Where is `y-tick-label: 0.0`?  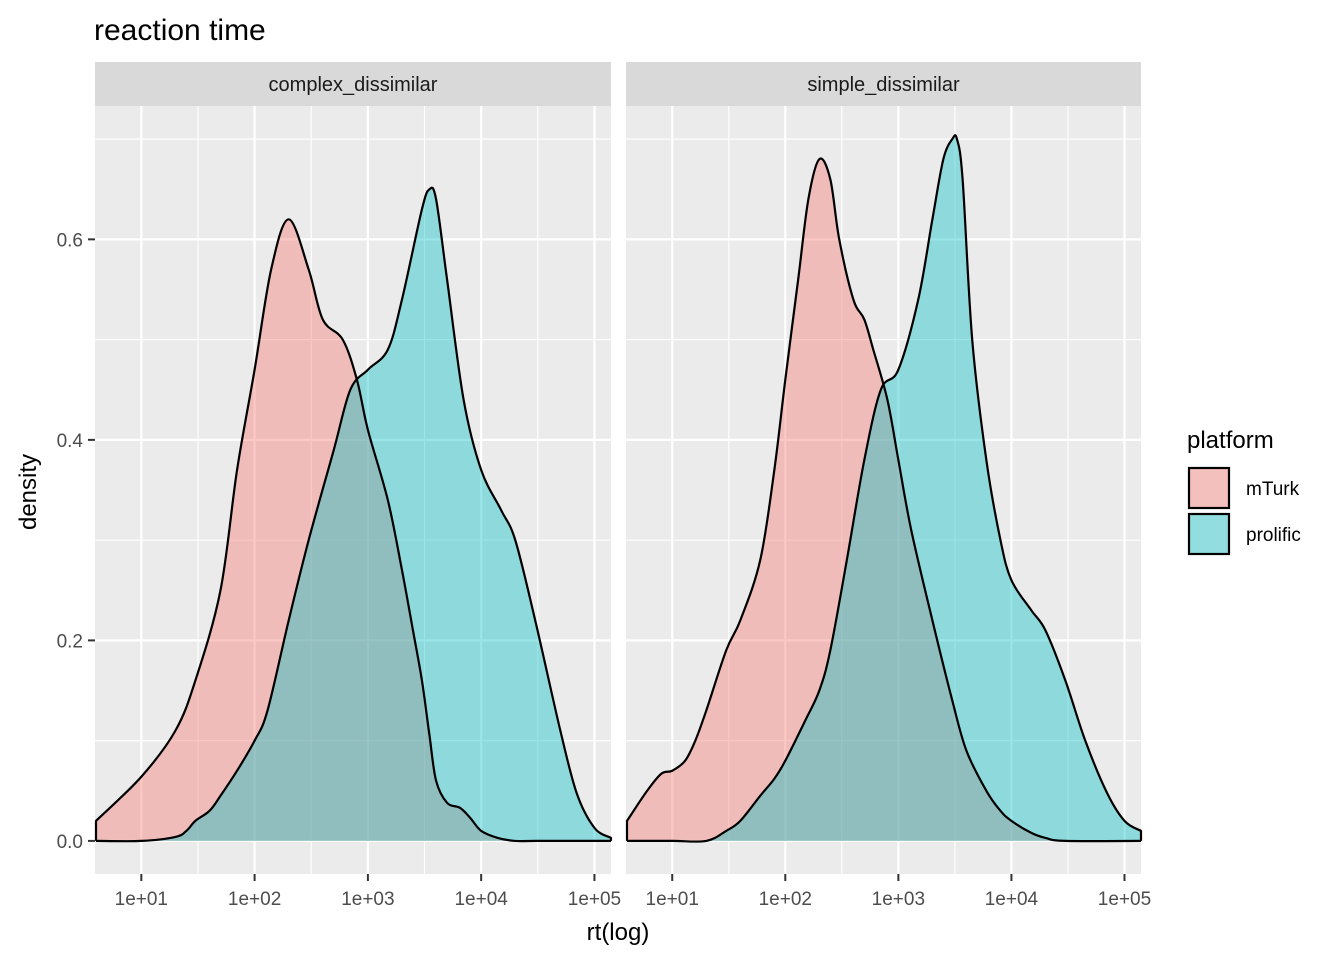 y-tick-label: 0.0 is located at coordinates (70, 842).